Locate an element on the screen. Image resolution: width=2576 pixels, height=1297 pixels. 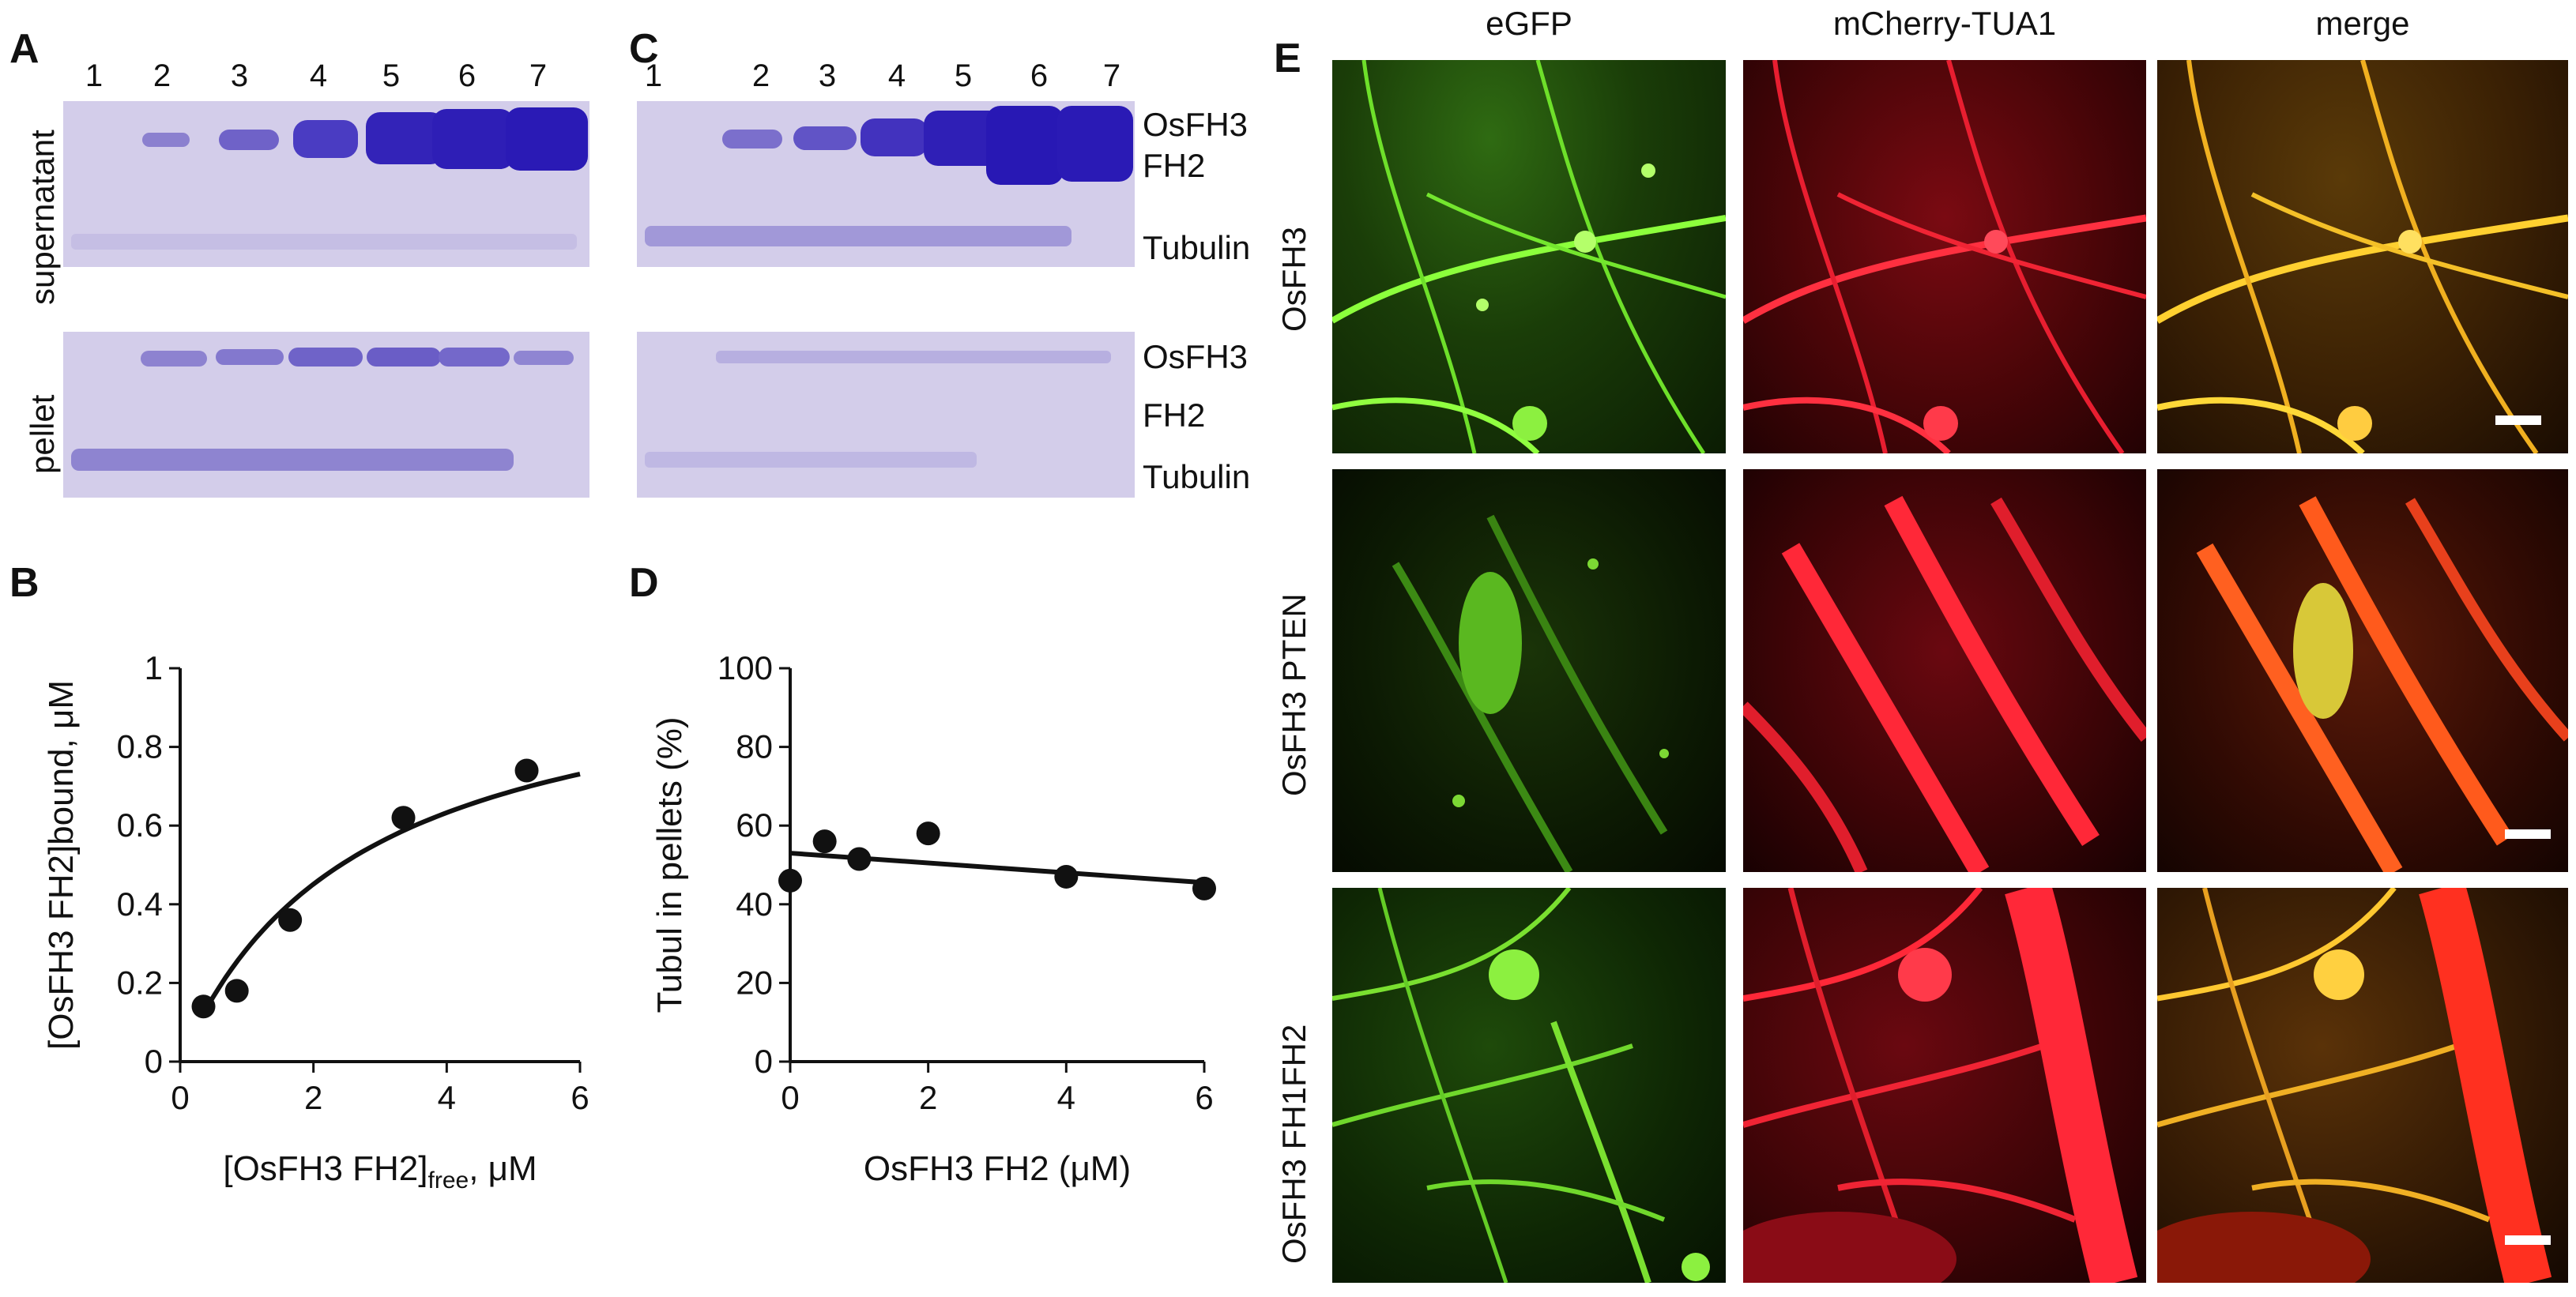
panel-label-c: C is located at coordinates (644, 49).